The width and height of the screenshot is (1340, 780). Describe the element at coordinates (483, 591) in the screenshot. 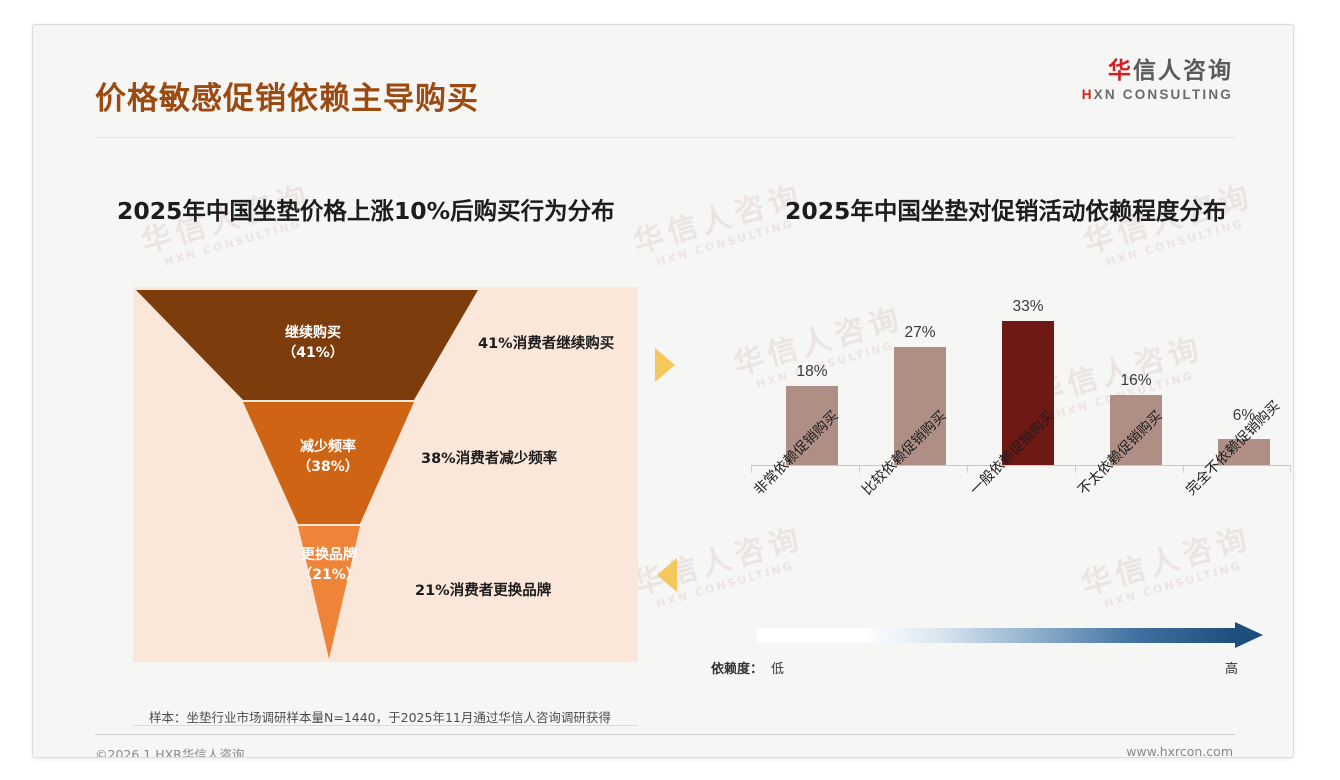

I see `funnel-note-switch: 21%消费者更换品牌` at that location.